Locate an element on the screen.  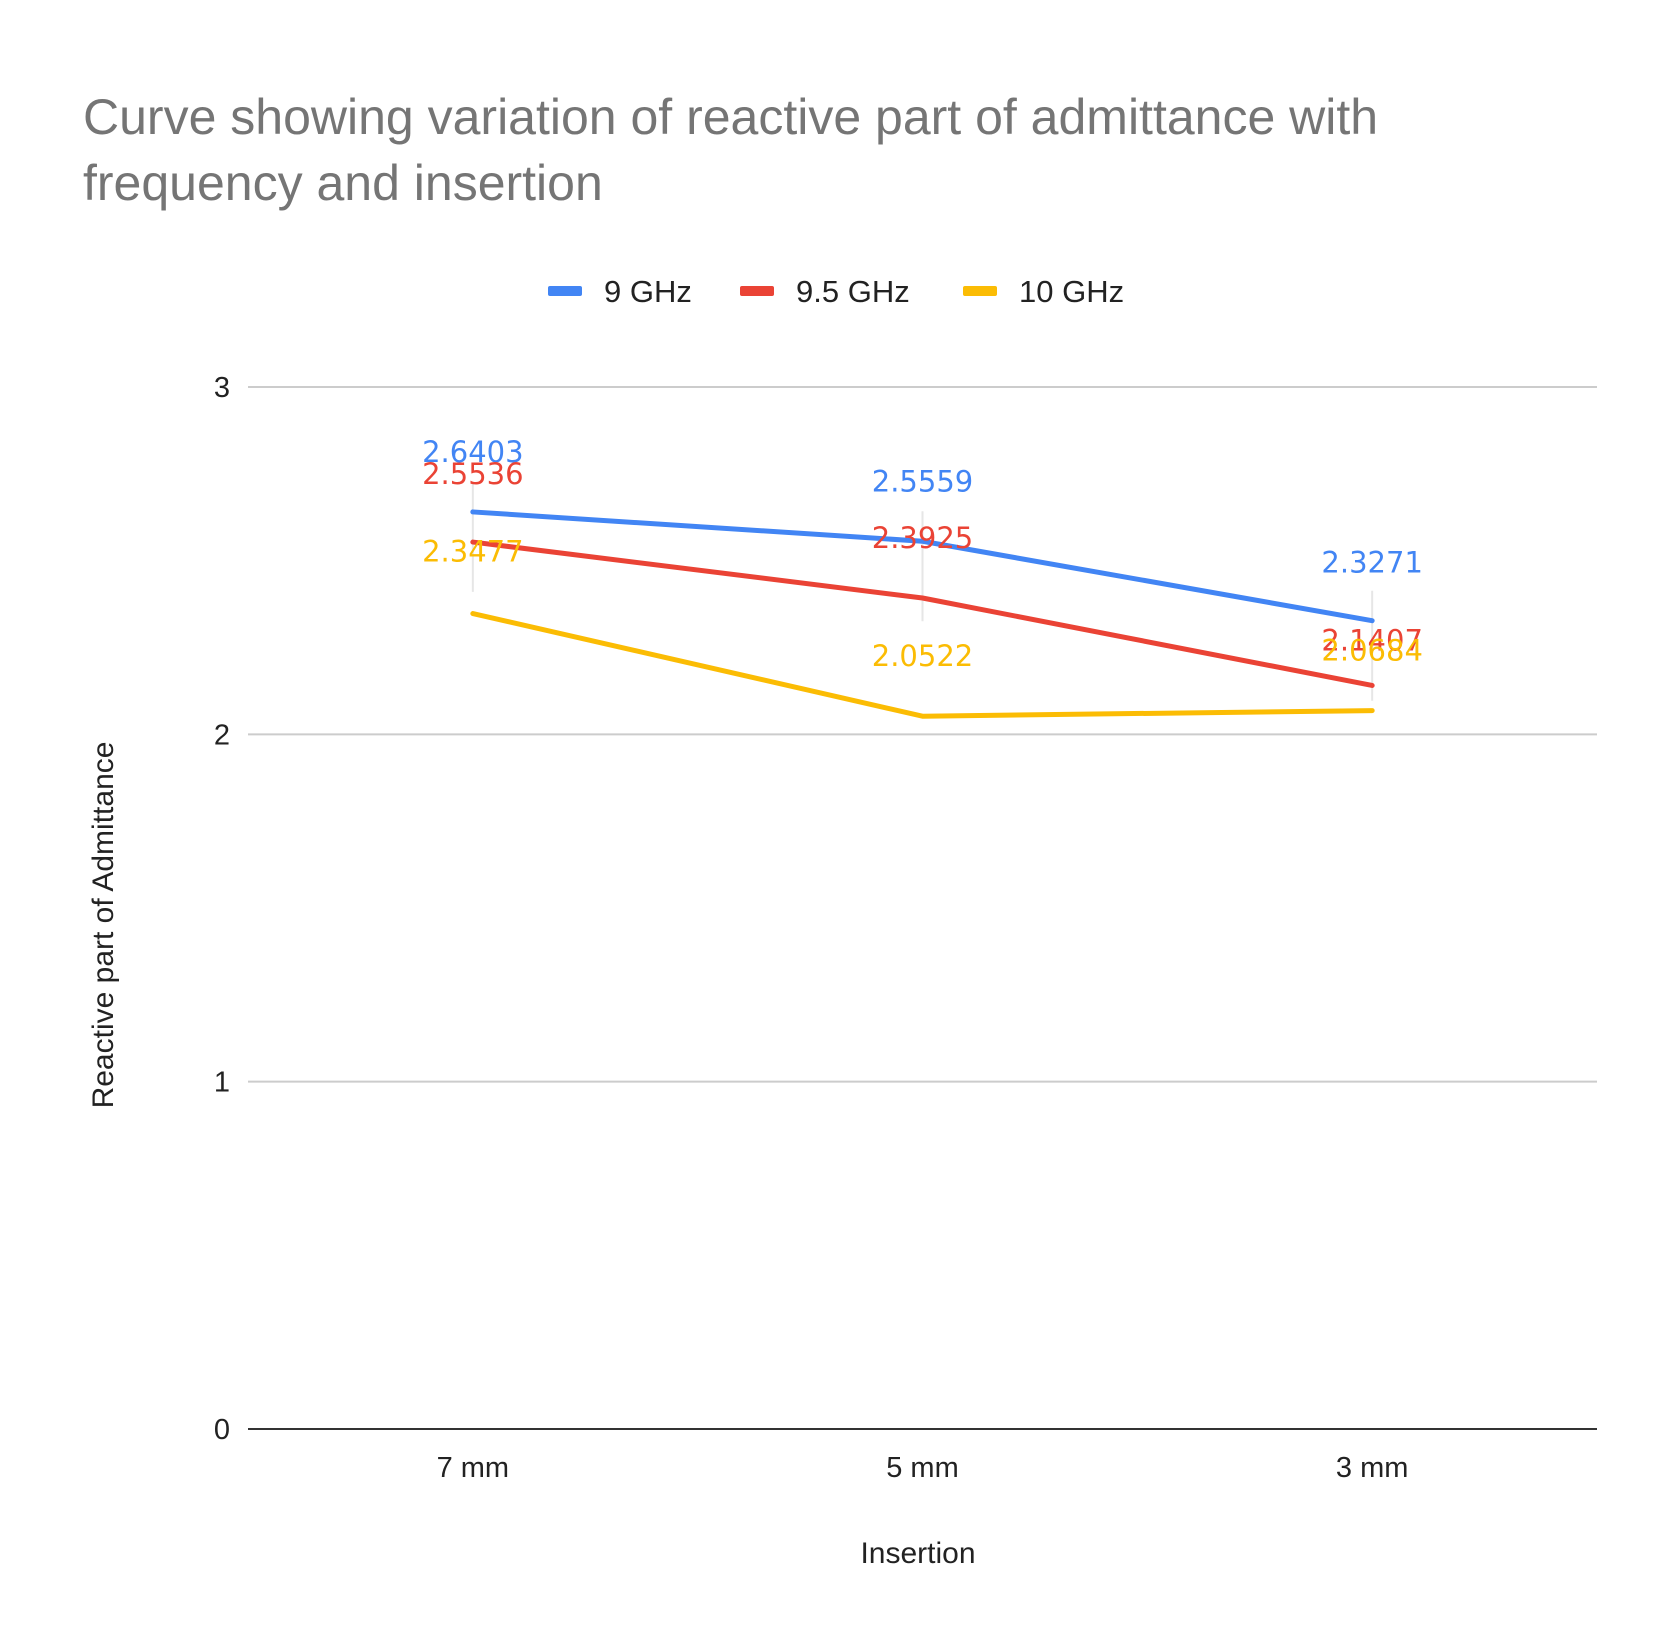
data-label: 2.6403 is located at coordinates (472, 452).